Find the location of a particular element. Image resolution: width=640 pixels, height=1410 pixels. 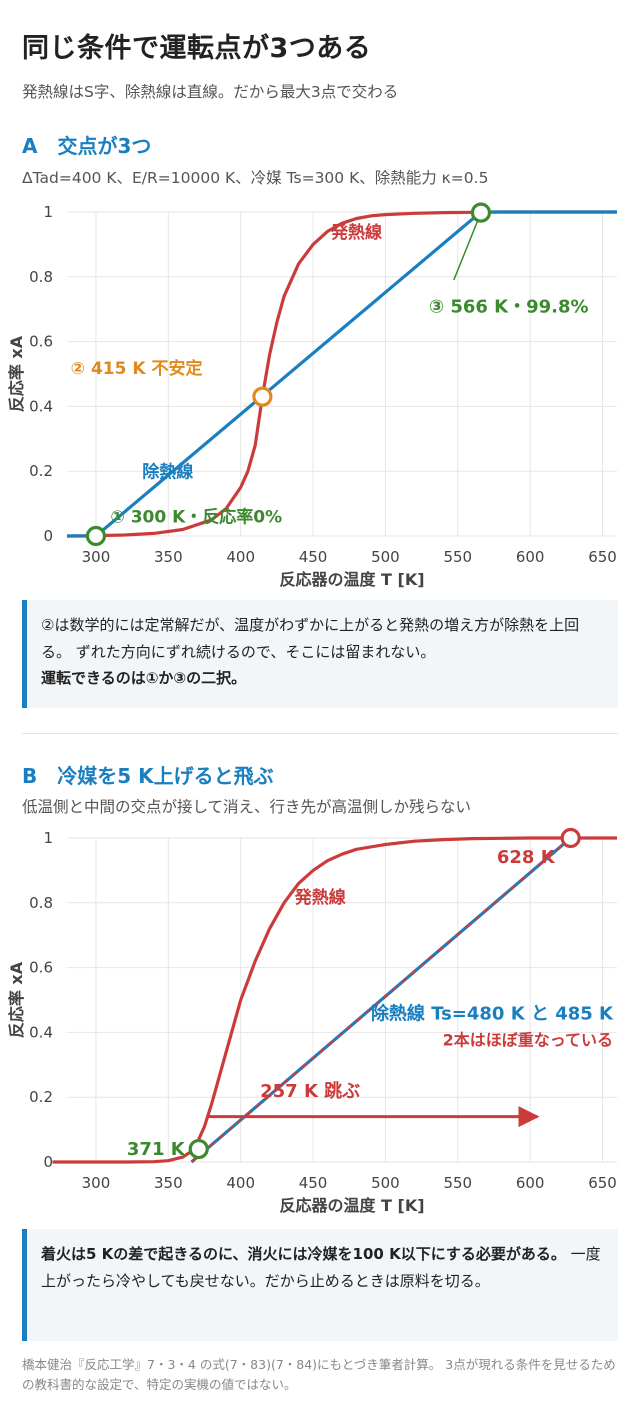

section-b-note-text: 一度上がったら冷やしても戻せない。だから止めるときは原料を切る。 is located at coordinates (321, 1267).